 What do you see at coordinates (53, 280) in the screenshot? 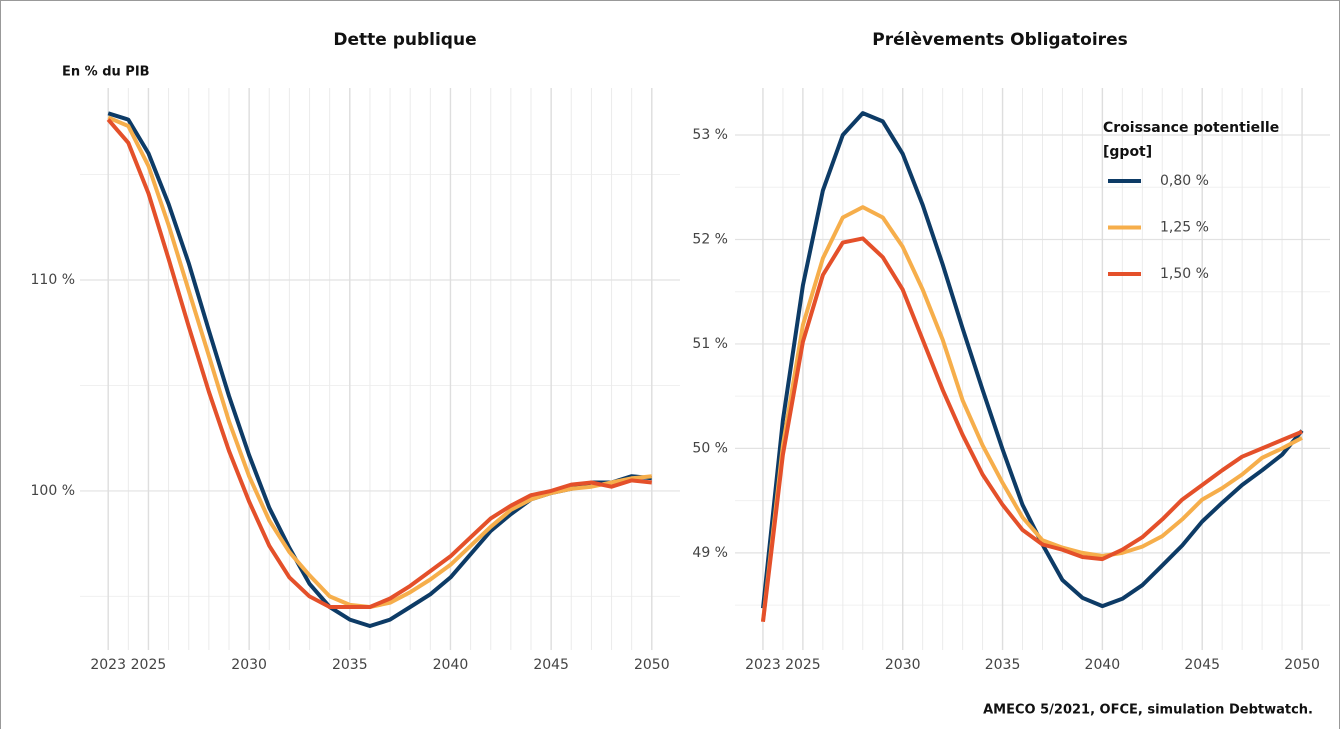
I see `y-tick-label: 110 %` at bounding box center [53, 280].